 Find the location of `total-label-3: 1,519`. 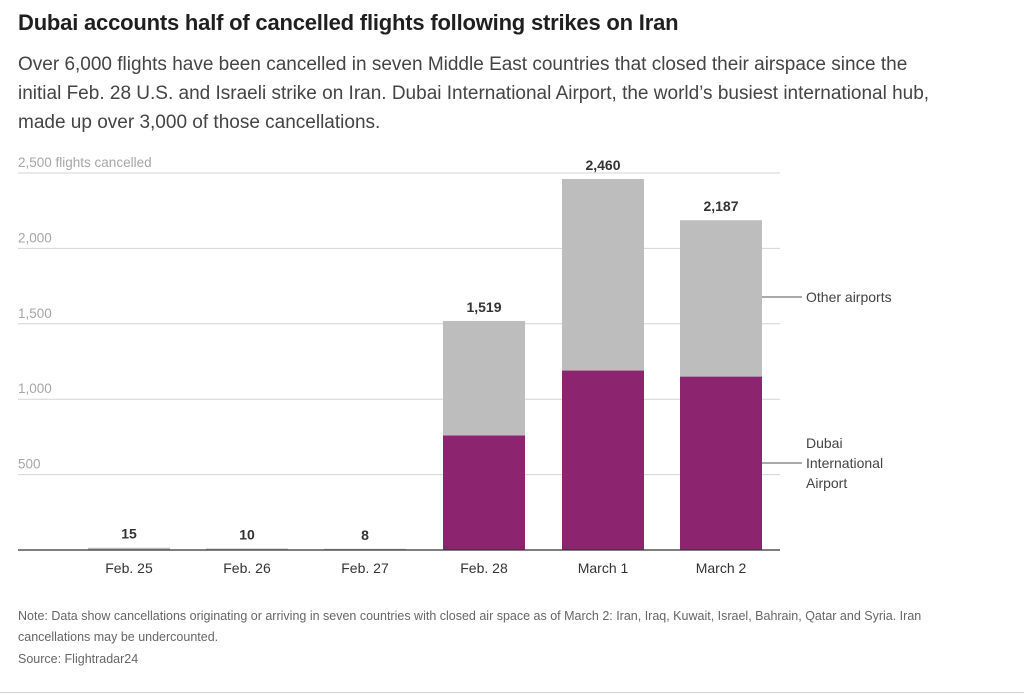

total-label-3: 1,519 is located at coordinates (483, 307).